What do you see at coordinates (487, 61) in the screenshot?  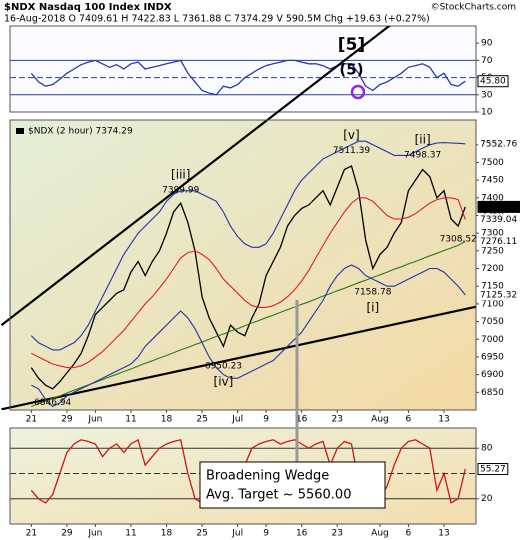 I see `y-tick-label: 70` at bounding box center [487, 61].